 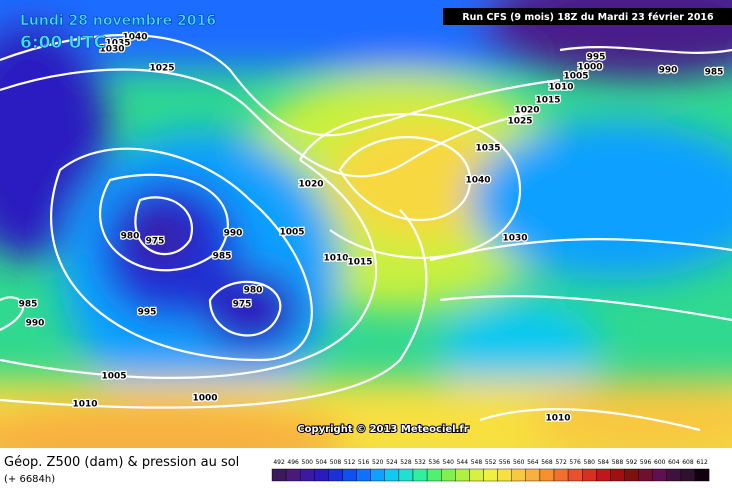 What do you see at coordinates (121, 462) in the screenshot?
I see `footer-title: Géop. Z500 (dam) & pression au sol` at bounding box center [121, 462].